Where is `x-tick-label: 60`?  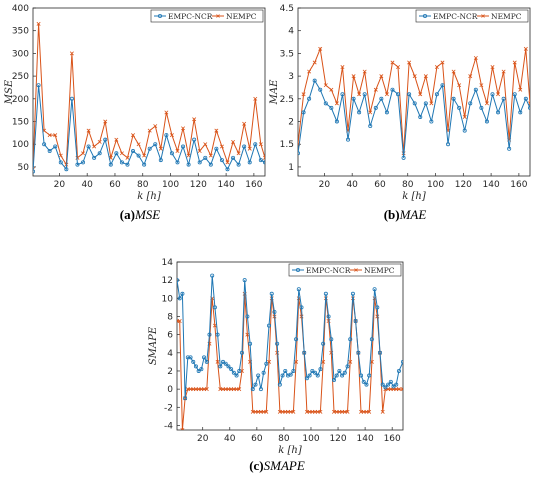 x-tick-label: 60 is located at coordinates (115, 185).